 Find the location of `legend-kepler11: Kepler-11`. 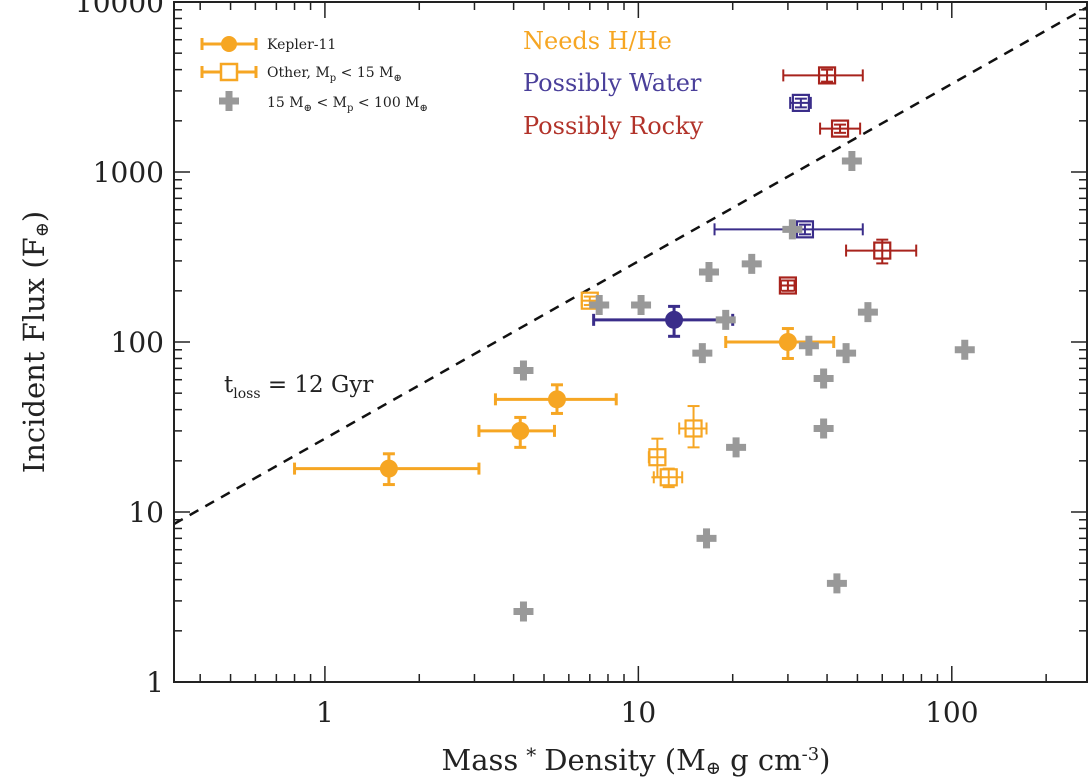

legend-kepler11: Kepler-11 is located at coordinates (268, 44).